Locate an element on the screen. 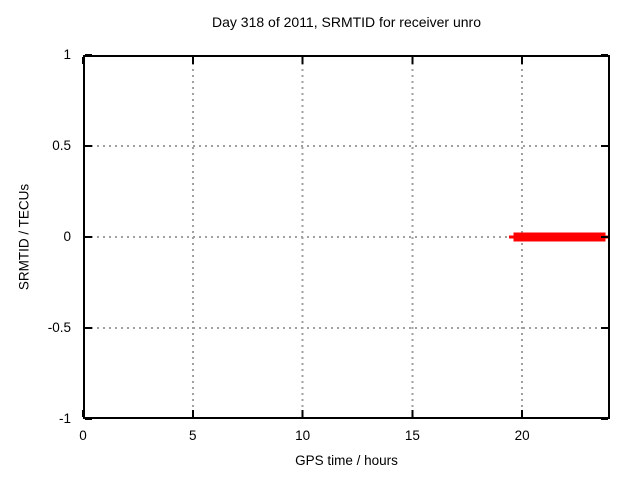 The height and width of the screenshot is (480, 640). x-tick-label: 5 is located at coordinates (193, 435).